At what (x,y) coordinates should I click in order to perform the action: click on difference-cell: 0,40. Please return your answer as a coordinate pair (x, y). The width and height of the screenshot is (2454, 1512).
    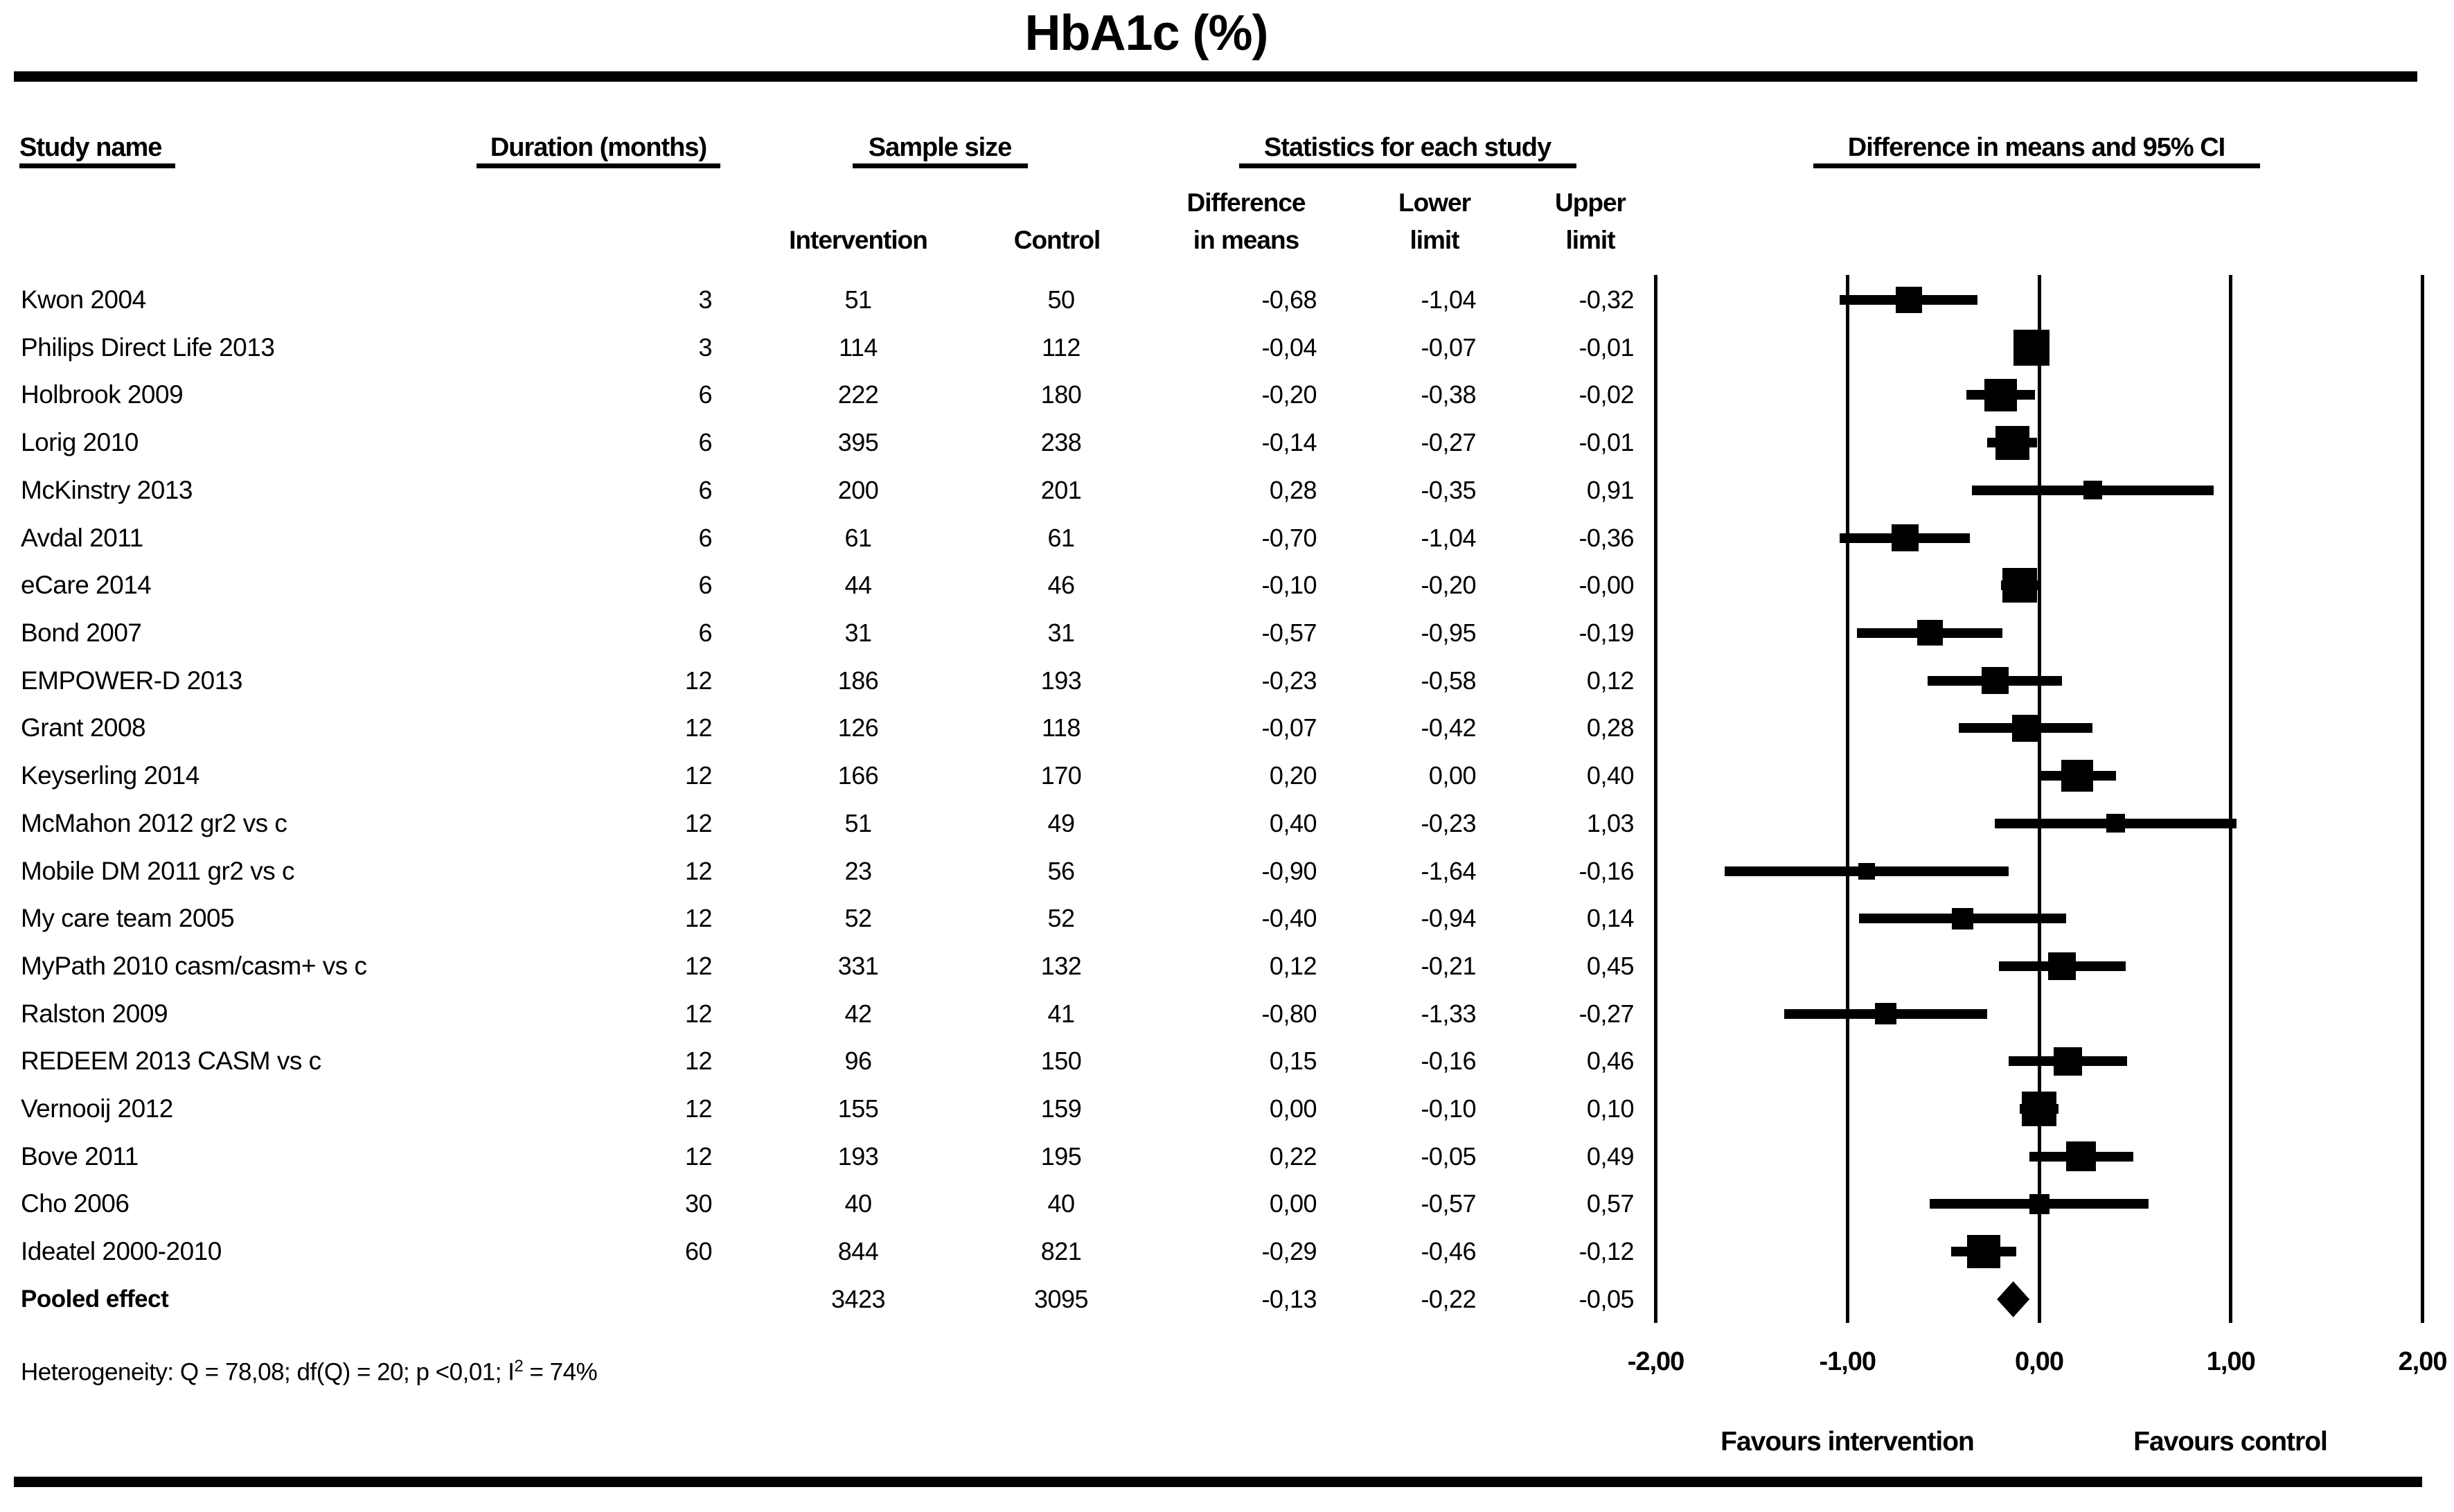
    Looking at the image, I should click on (1293, 823).